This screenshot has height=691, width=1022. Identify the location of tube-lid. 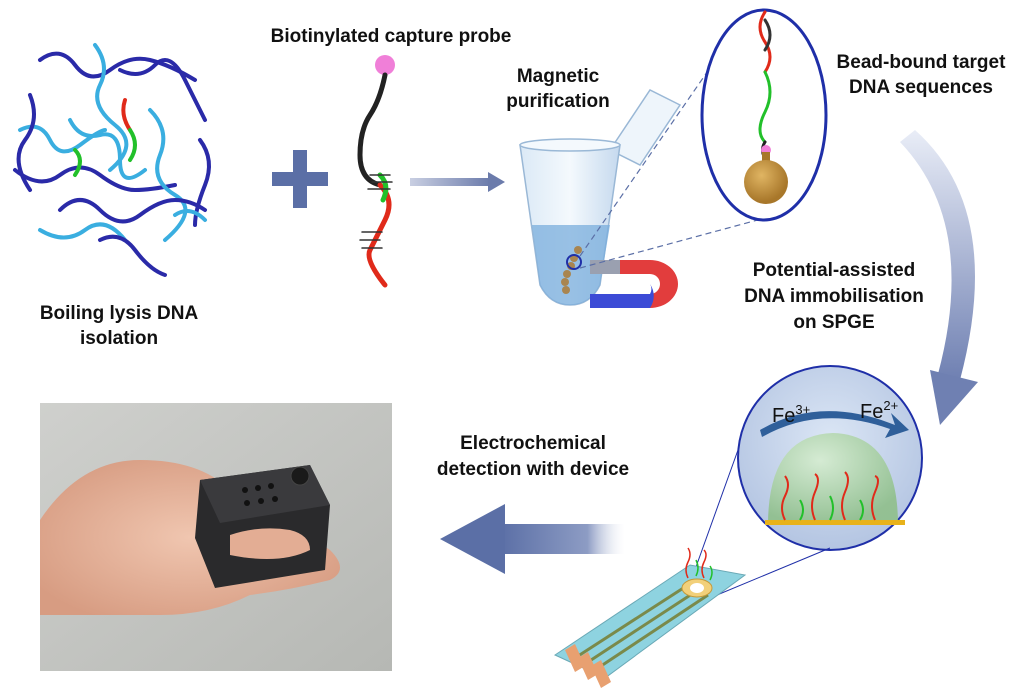
(645, 127).